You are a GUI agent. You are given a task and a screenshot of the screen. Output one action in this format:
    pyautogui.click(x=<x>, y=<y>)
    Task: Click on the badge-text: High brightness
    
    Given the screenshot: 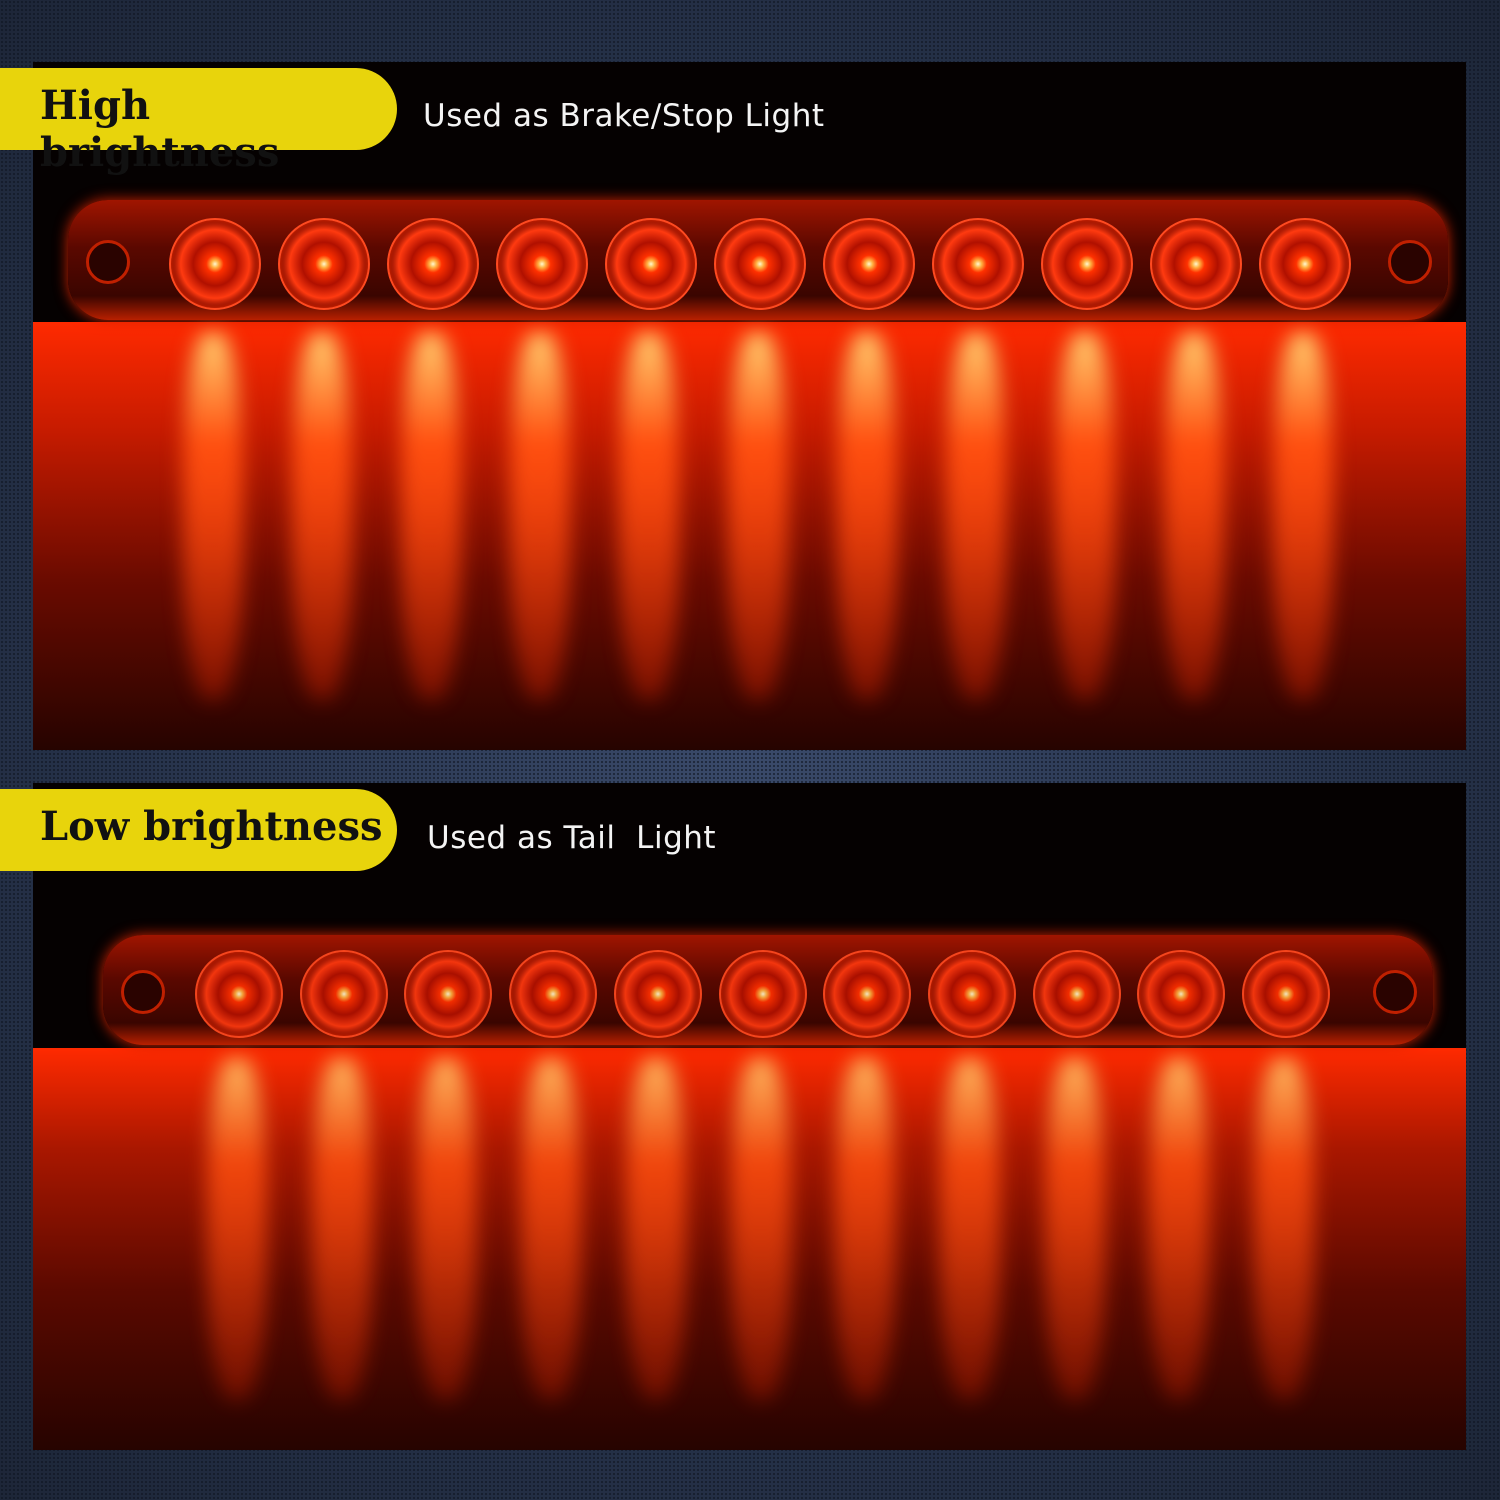 What is the action you would take?
    pyautogui.click(x=160, y=129)
    